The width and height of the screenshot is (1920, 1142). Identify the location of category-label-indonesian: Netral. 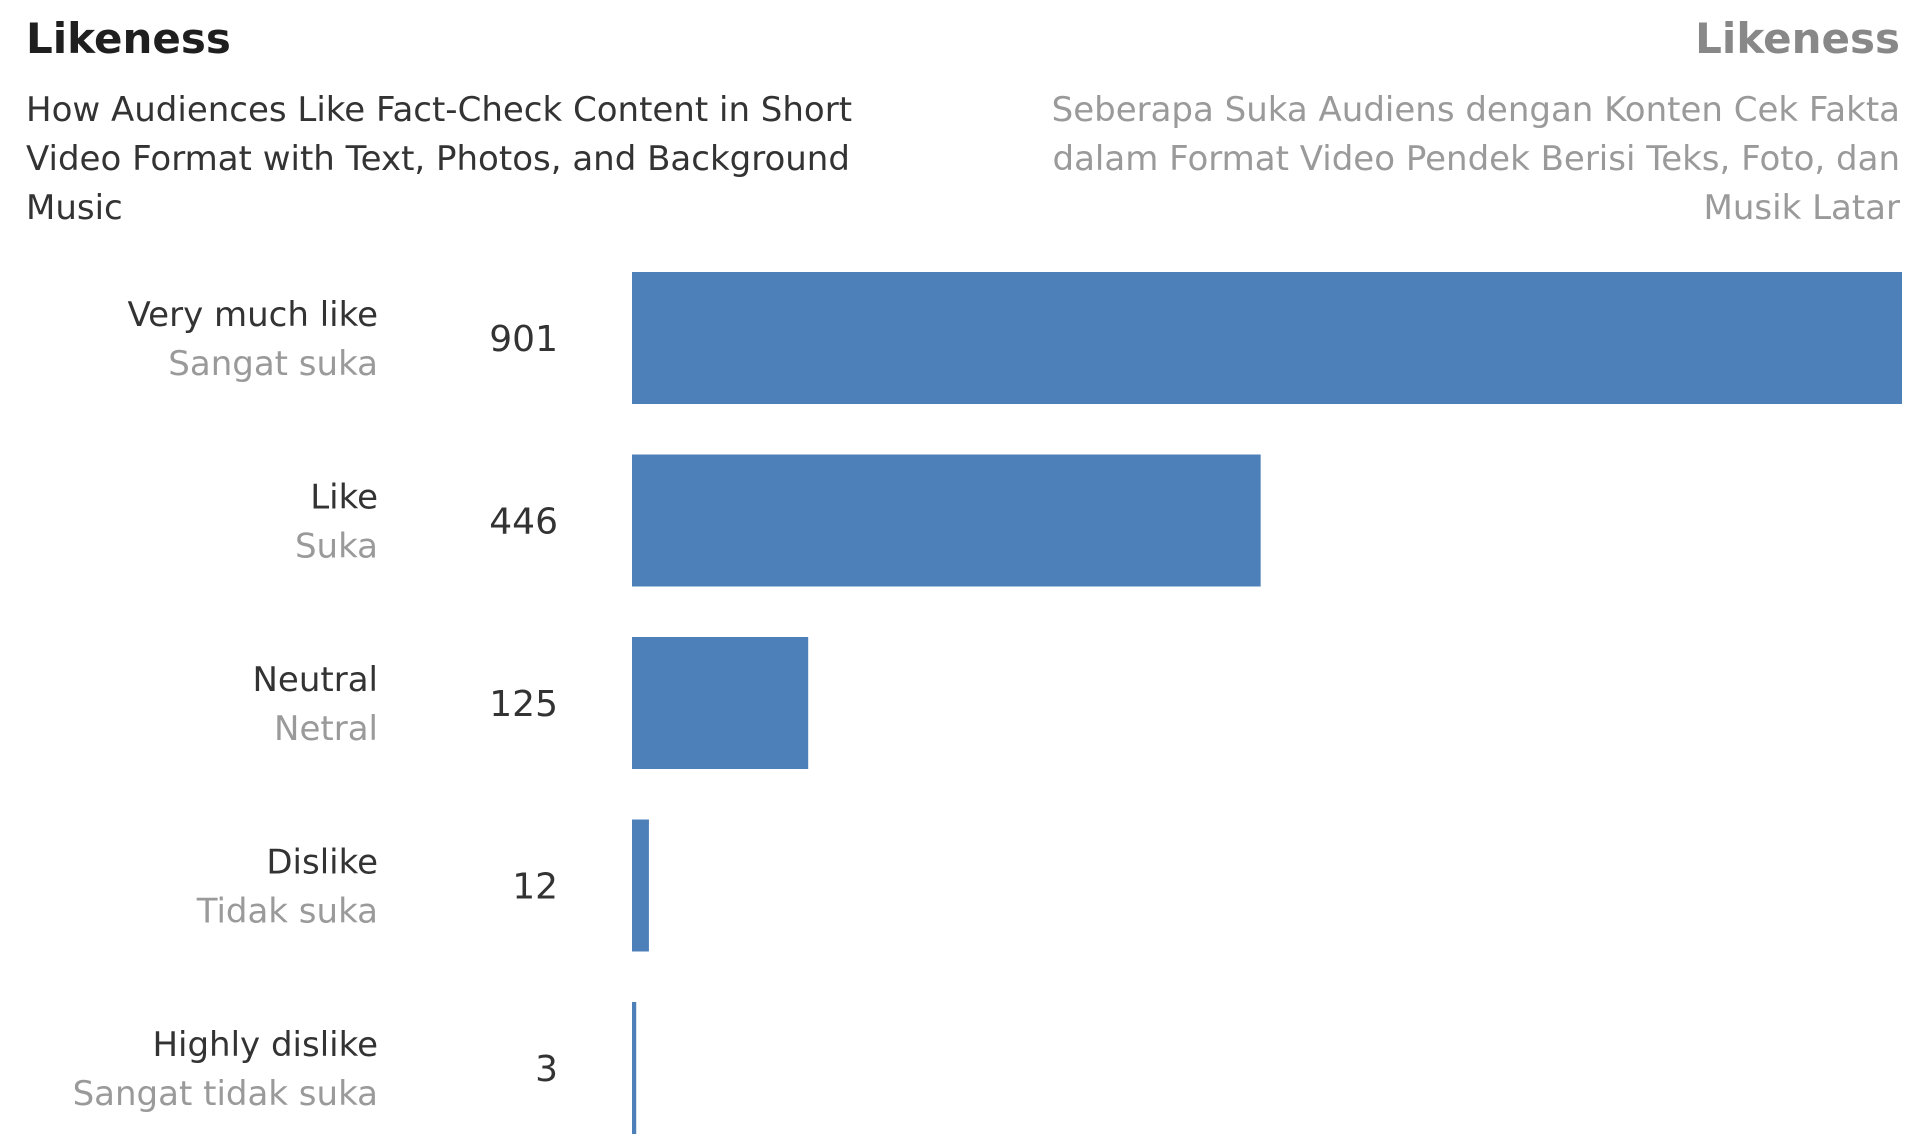
(326, 729).